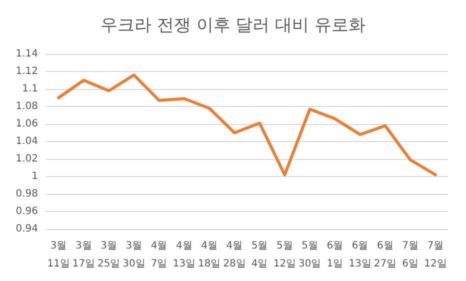 This screenshot has width=466, height=281. What do you see at coordinates (27, 71) in the screenshot?
I see `y-tick-label: 1.12` at bounding box center [27, 71].